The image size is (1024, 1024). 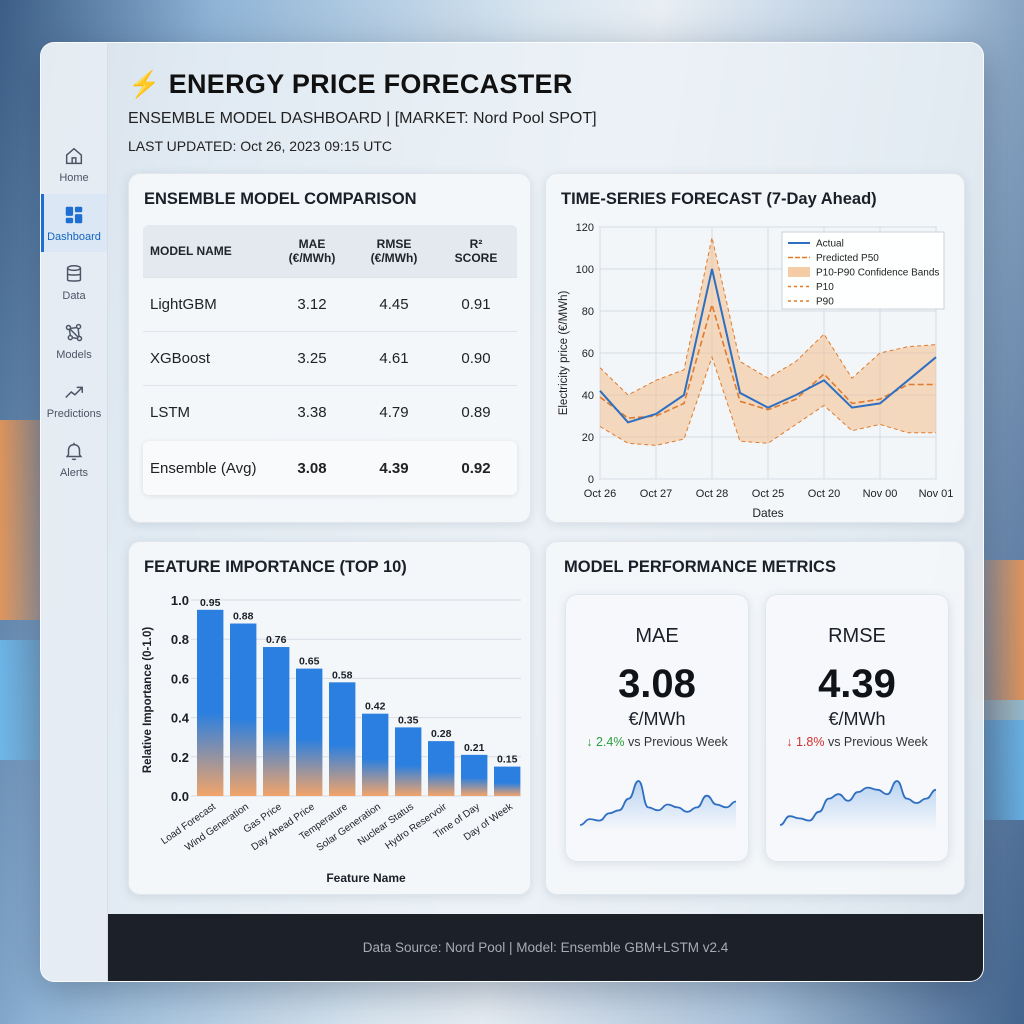 I want to click on card-title: FEATURE IMPORTANCE (TOP 10), so click(x=275, y=567).